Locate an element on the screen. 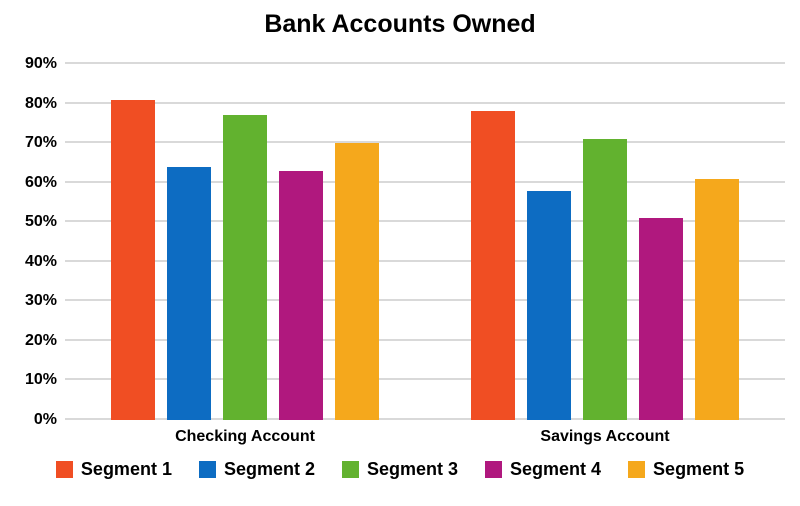 Image resolution: width=800 pixels, height=506 pixels. bar-segment-1-checking-account is located at coordinates (133, 259).